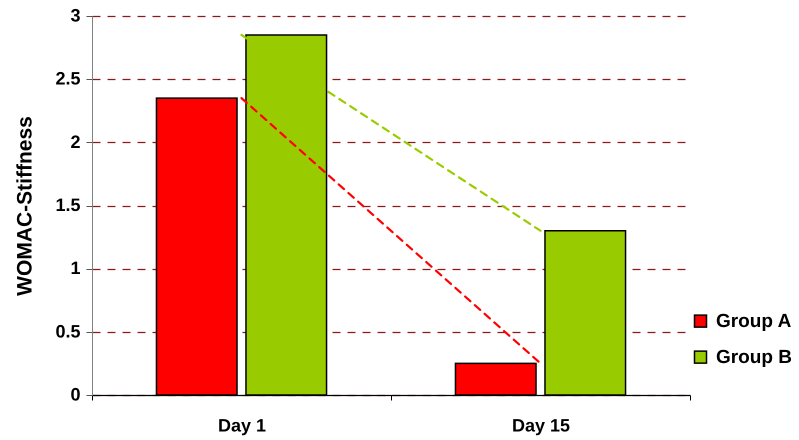 The height and width of the screenshot is (440, 799). Describe the element at coordinates (24, 206) in the screenshot. I see `y-axis-title: WOMAC-Stiffness` at that location.